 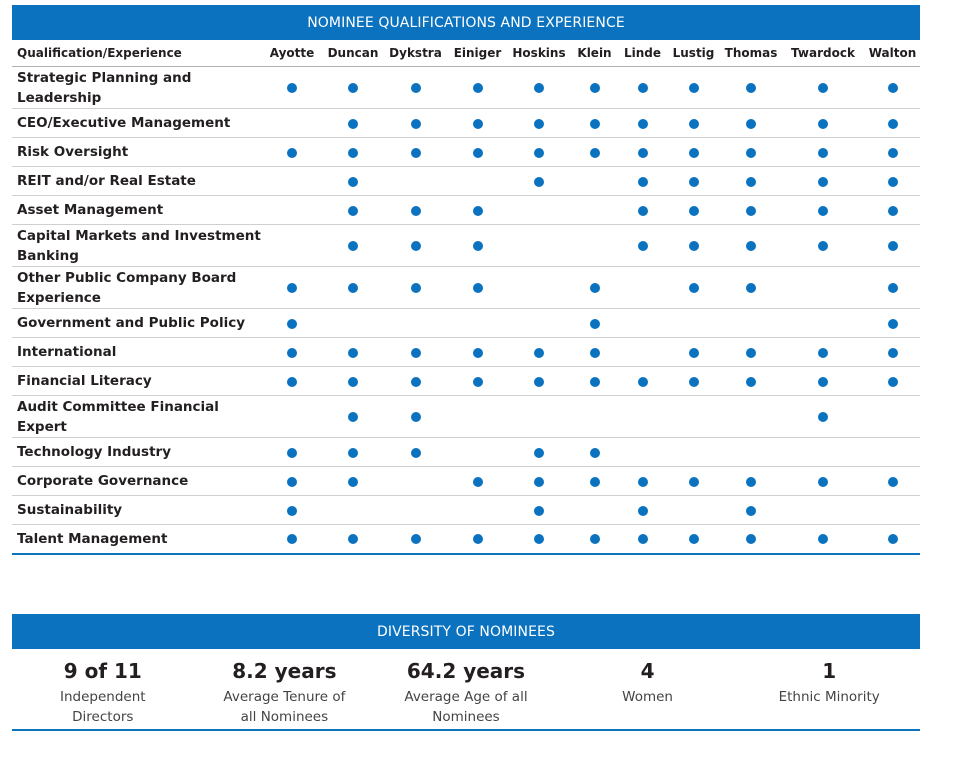 I want to click on nominee-header: Duncan, so click(x=353, y=53).